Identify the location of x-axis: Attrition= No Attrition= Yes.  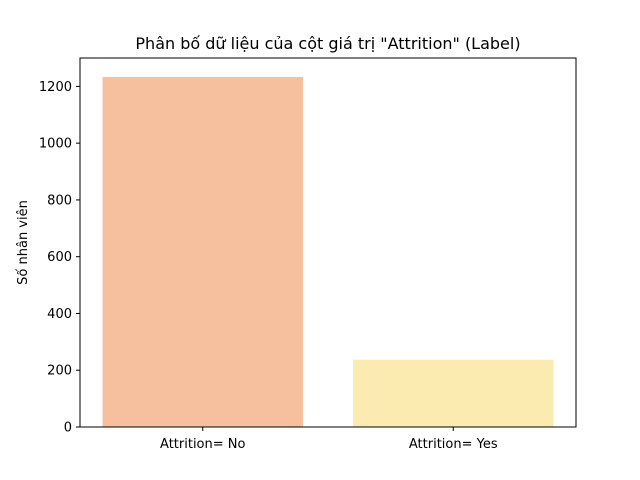
(329, 439).